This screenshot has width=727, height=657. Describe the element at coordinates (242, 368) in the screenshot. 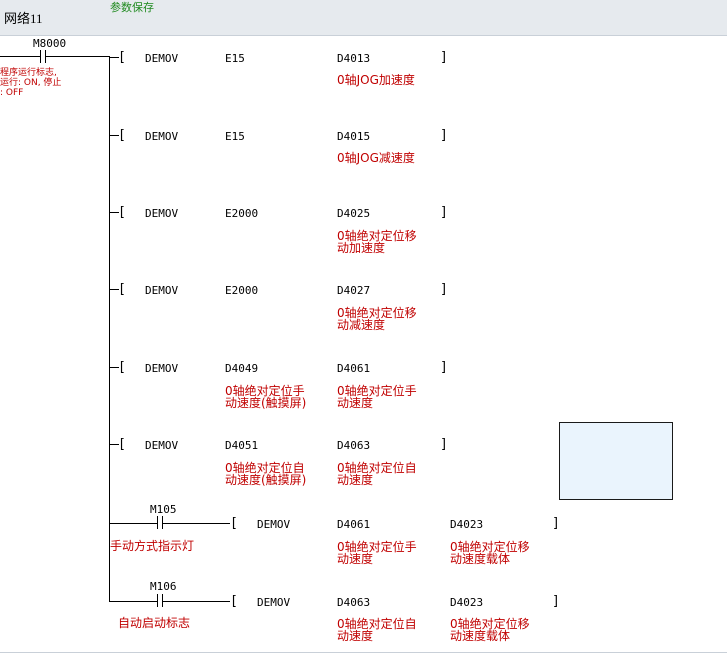

I see `instruction-src: D4049` at that location.